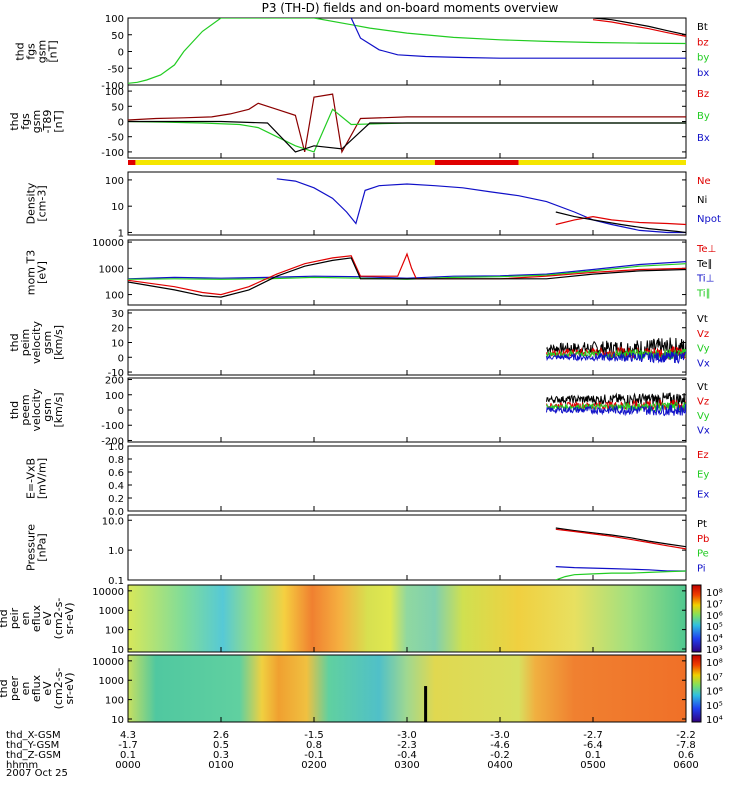  What do you see at coordinates (703, 138) in the screenshot?
I see `legend-entry: Bx` at bounding box center [703, 138].